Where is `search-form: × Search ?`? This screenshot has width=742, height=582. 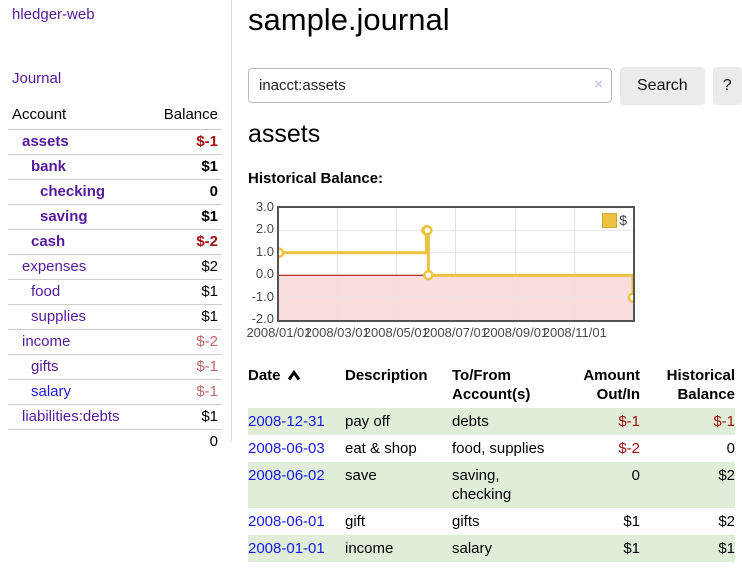 search-form: × Search ? is located at coordinates (495, 86).